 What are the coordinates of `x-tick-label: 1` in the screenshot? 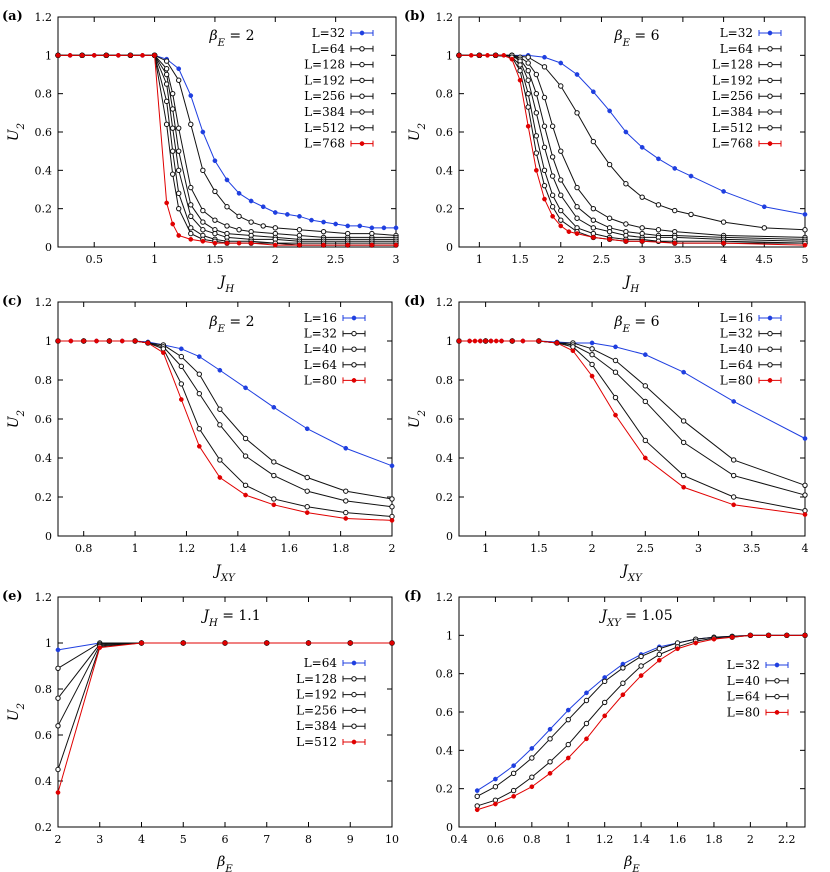 It's located at (135, 548).